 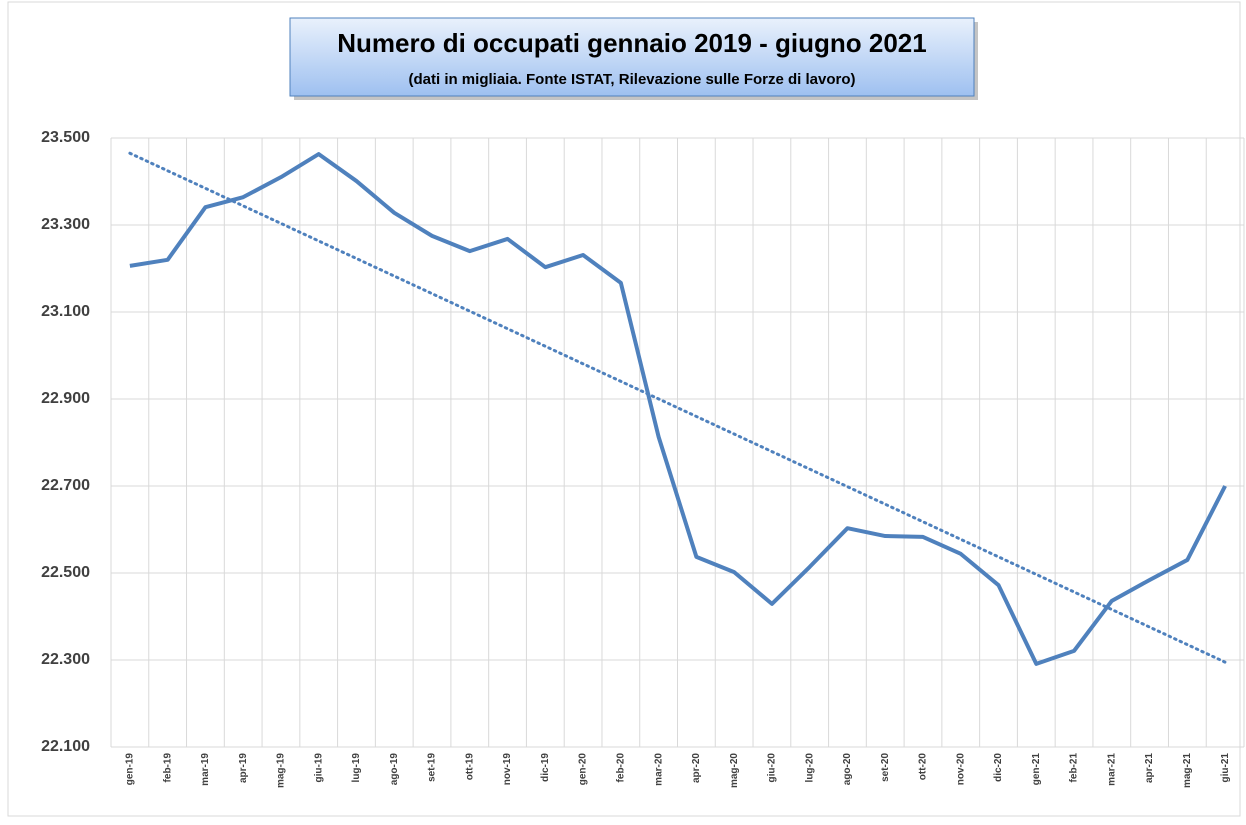 What do you see at coordinates (394, 769) in the screenshot?
I see `x-tick-label: ago-19` at bounding box center [394, 769].